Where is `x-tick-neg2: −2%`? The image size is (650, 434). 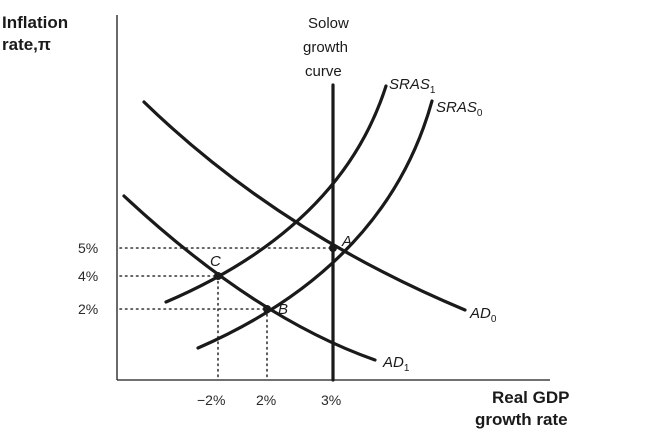 x-tick-neg2: −2% is located at coordinates (211, 400).